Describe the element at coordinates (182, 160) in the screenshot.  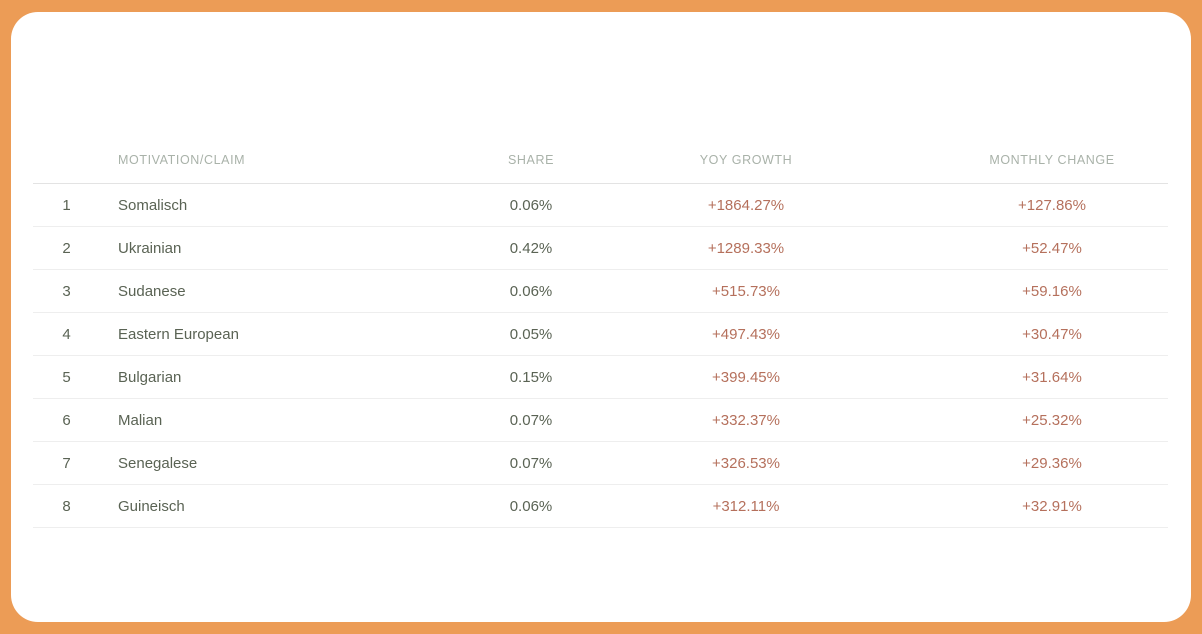
I see `header-motivation-claim: MOTIVATION/CLAIM` at that location.